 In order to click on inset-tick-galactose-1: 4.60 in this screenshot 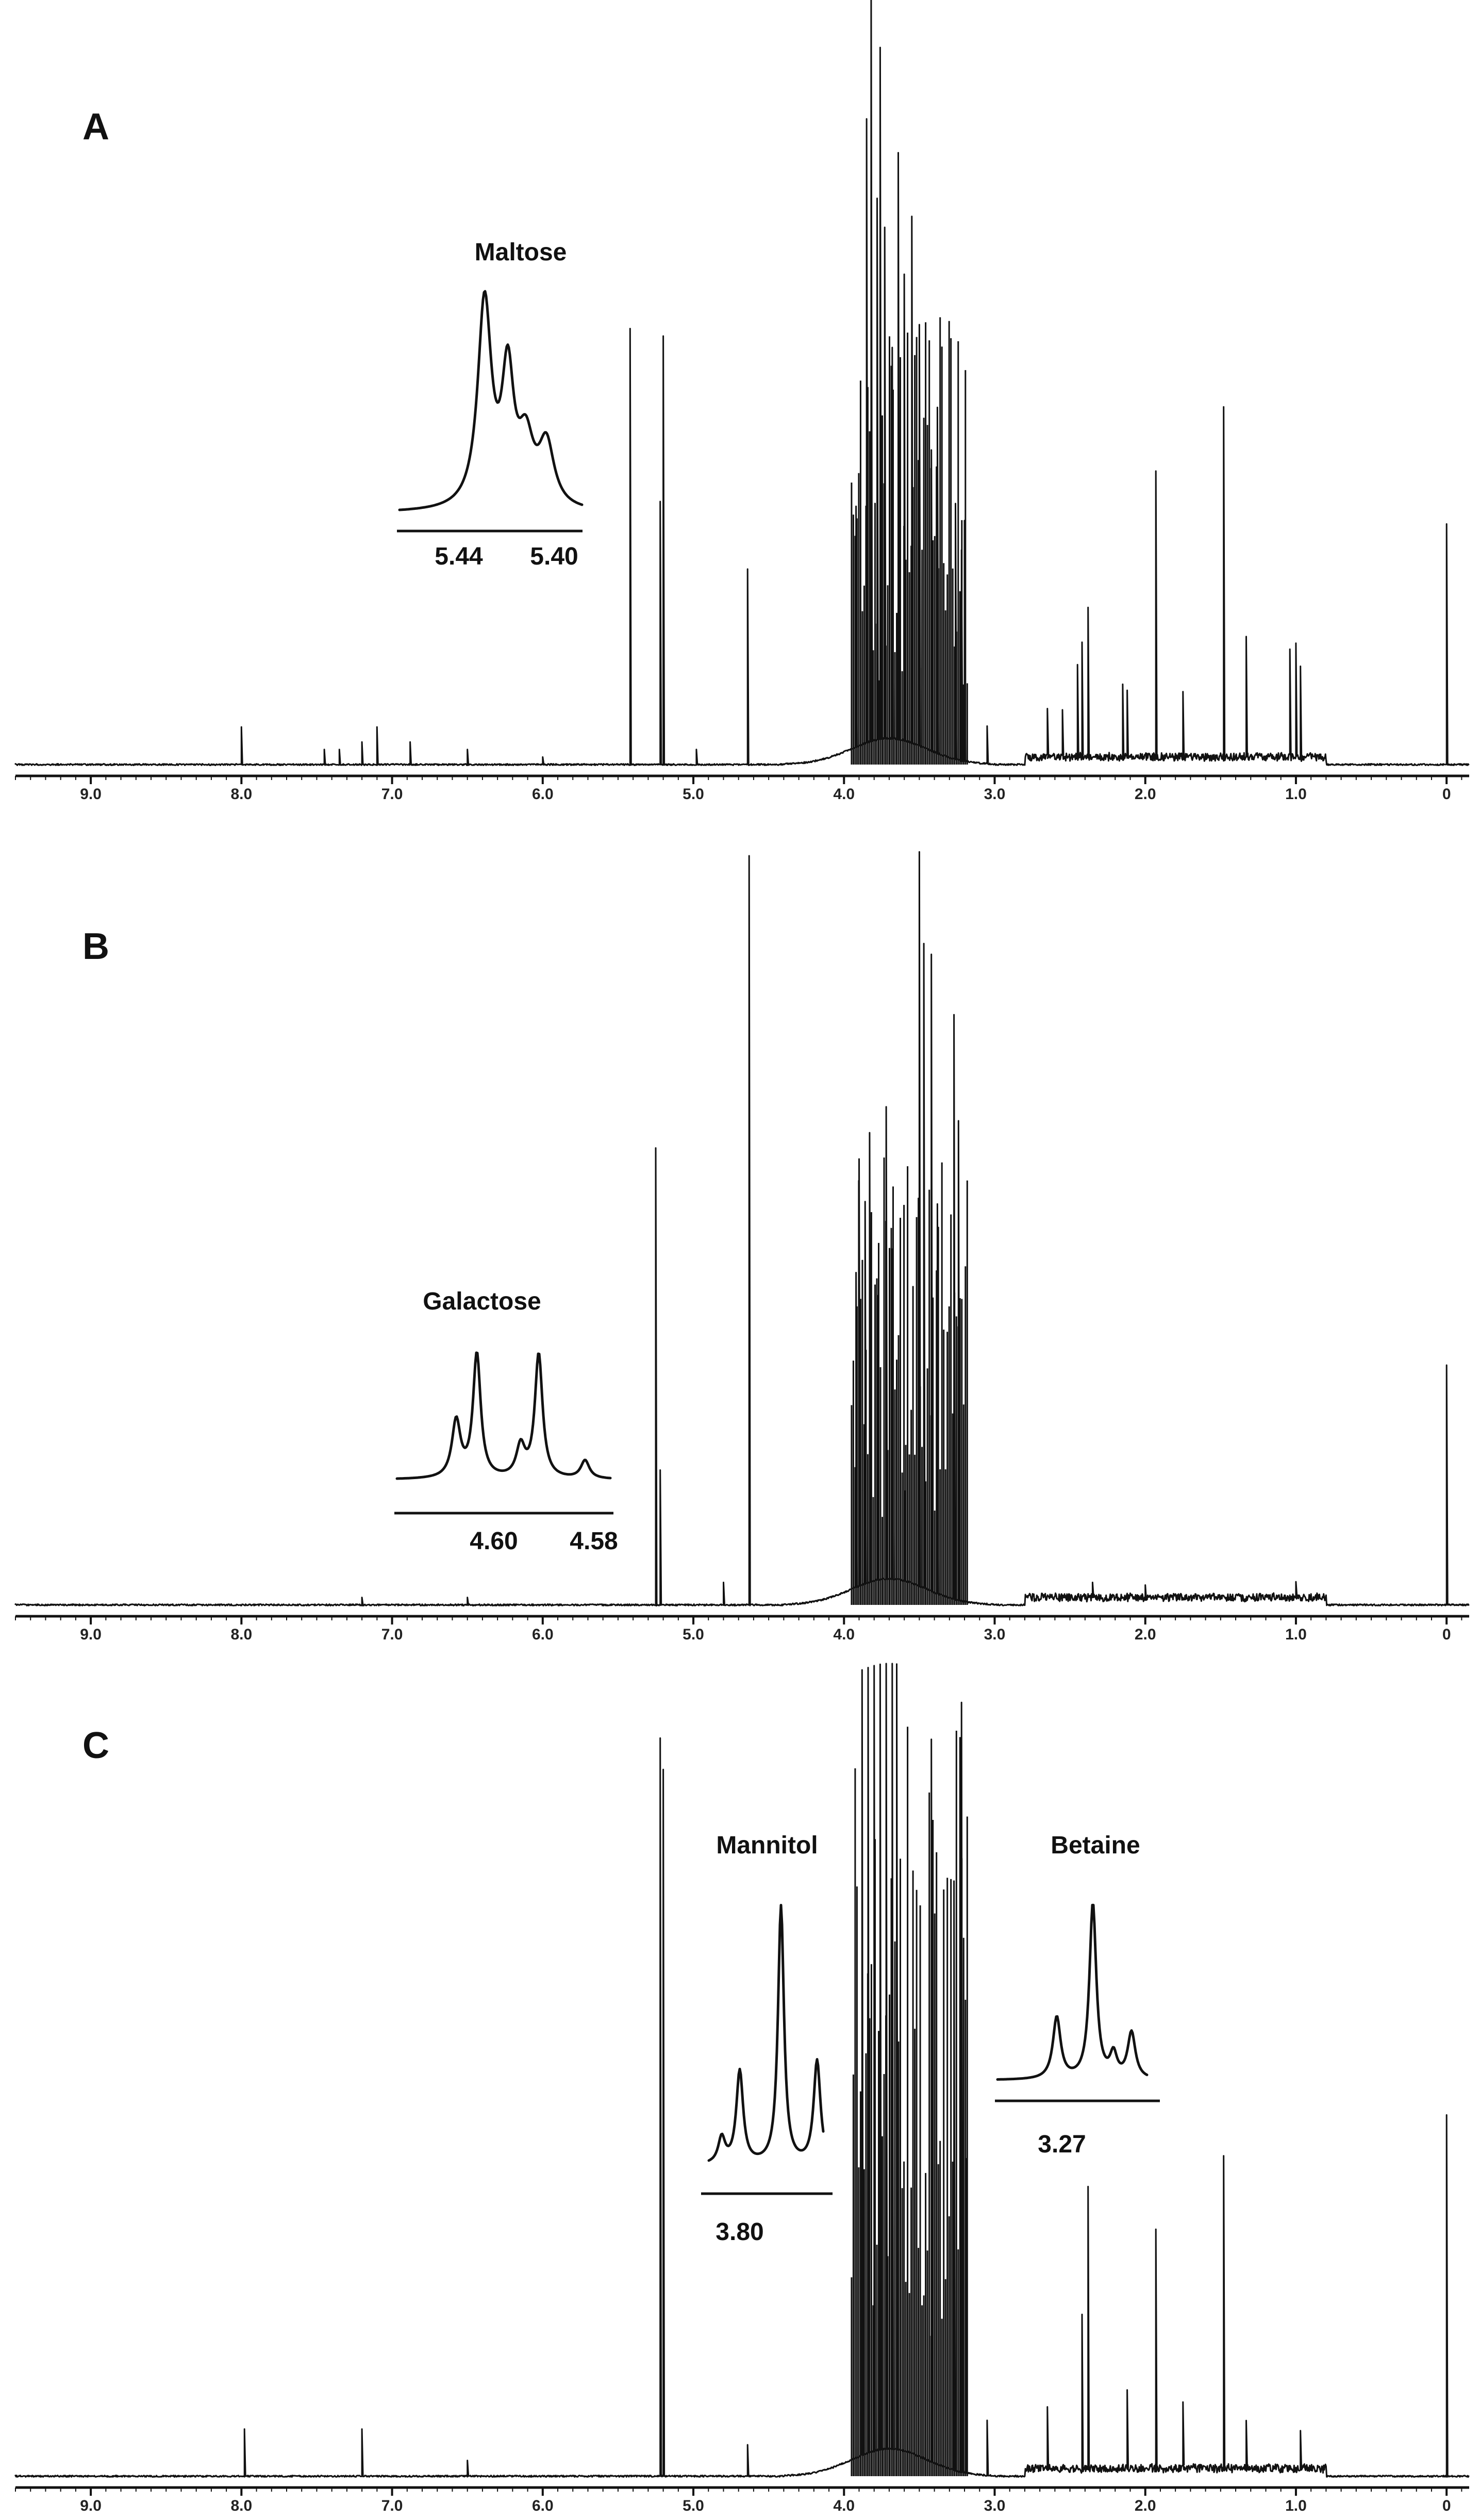, I will do `click(494, 1541)`.